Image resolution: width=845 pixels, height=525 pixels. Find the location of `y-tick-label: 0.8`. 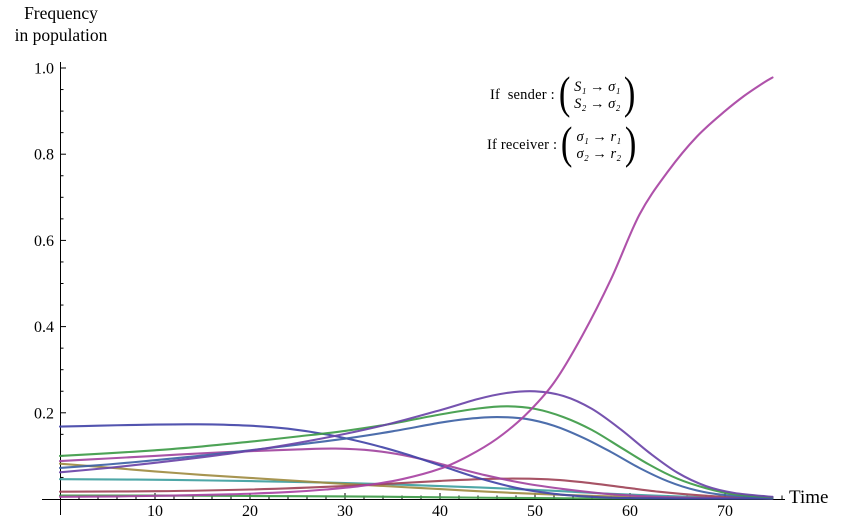

y-tick-label: 0.8 is located at coordinates (44, 155).